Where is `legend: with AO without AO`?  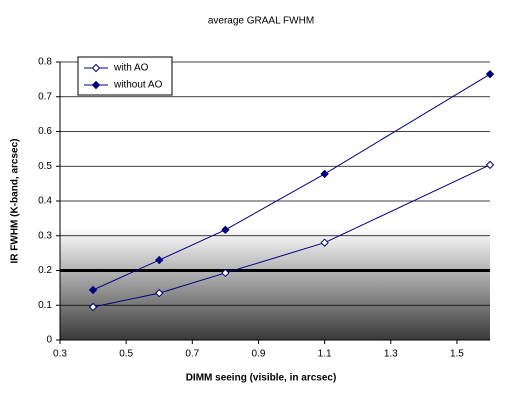
legend: with AO without AO is located at coordinates (125, 76).